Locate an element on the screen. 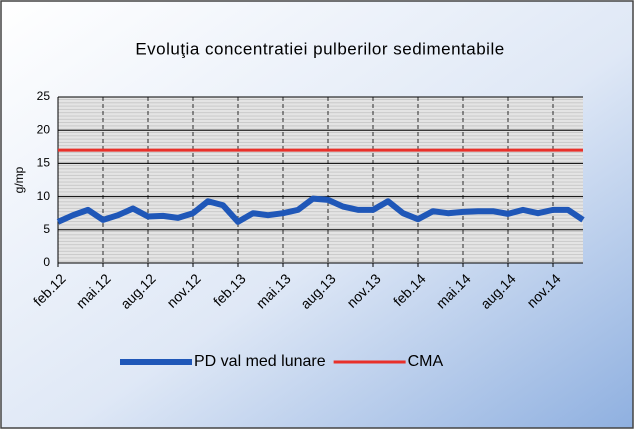 Image resolution: width=635 pixels, height=430 pixels. y-tick-label: 15 is located at coordinates (44, 163).